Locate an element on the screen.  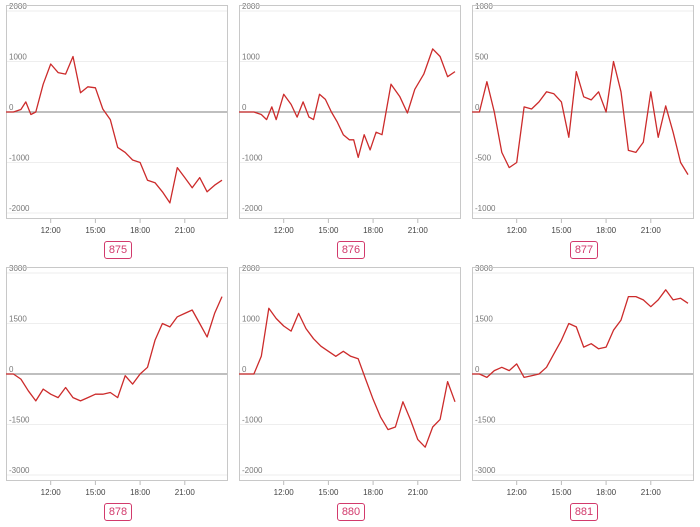
y-tick-label: -500 is located at coordinates (483, 158).